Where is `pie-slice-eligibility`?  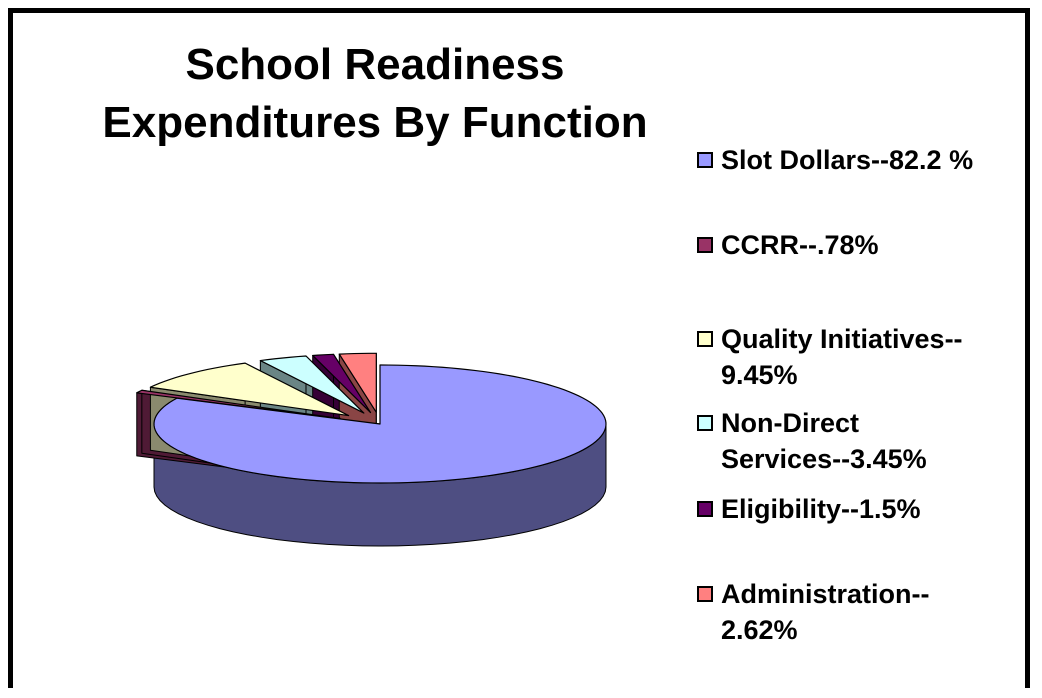
pie-slice-eligibility is located at coordinates (342, 383).